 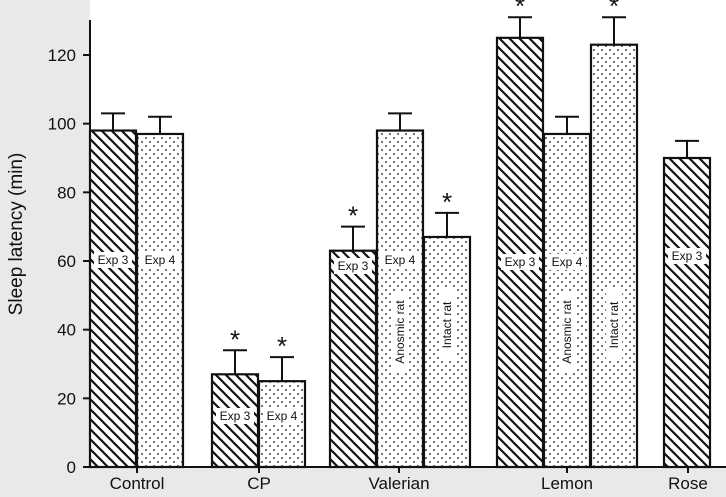 What do you see at coordinates (567, 483) in the screenshot?
I see `x-tick-label: Lemon` at bounding box center [567, 483].